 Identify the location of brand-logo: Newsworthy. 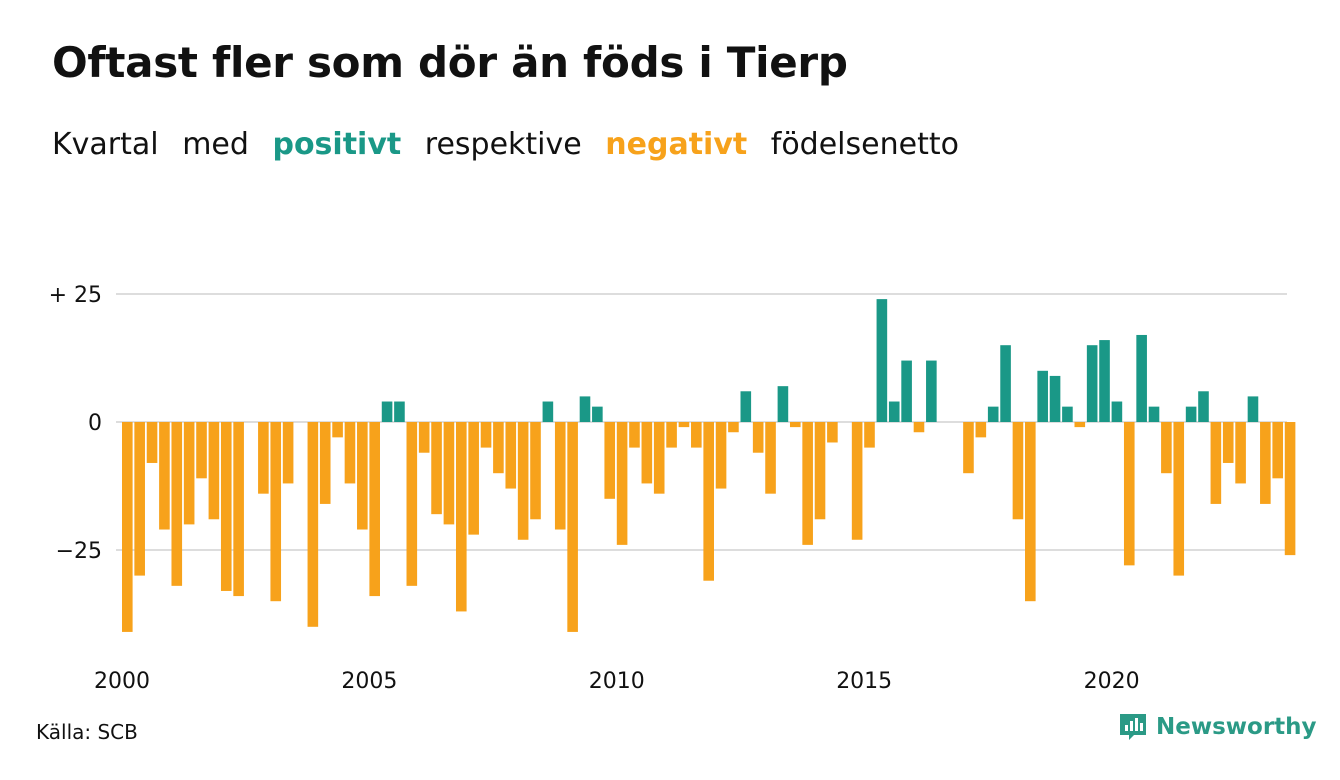
(1217, 727).